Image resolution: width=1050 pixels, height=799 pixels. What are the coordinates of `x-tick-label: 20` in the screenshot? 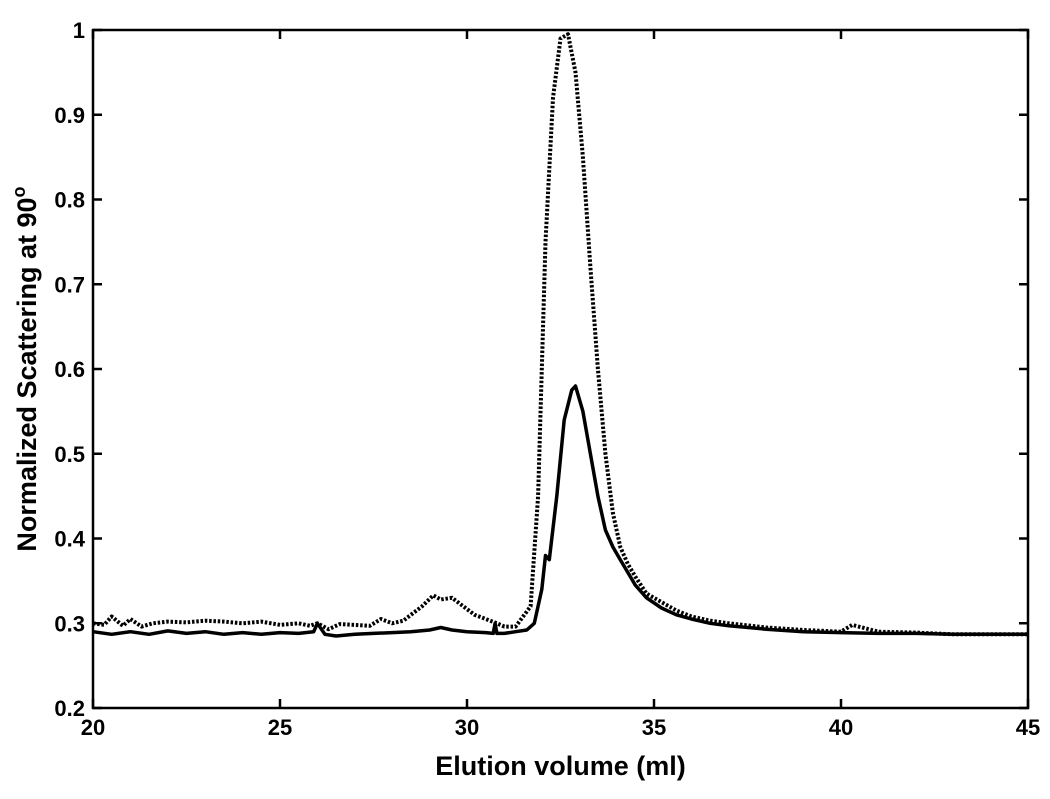 It's located at (93, 727).